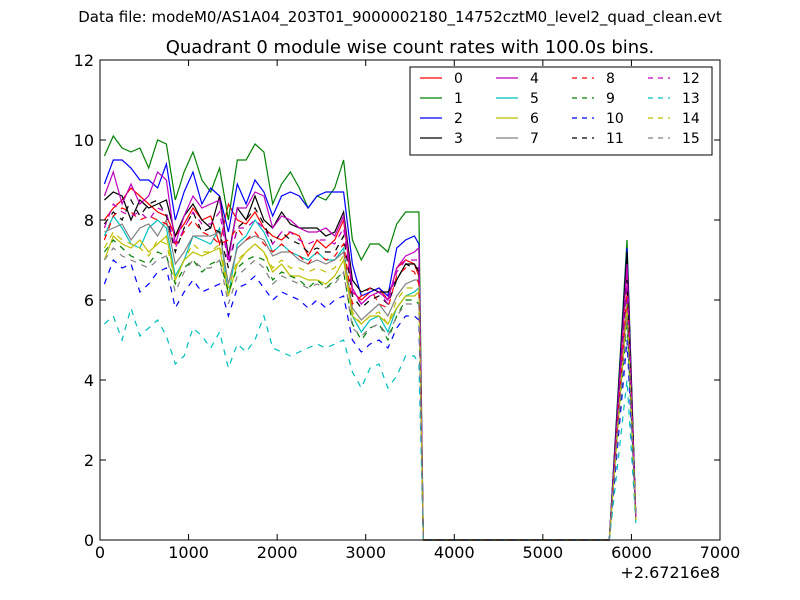 This screenshot has height=600, width=800. Describe the element at coordinates (89, 460) in the screenshot. I see `y-tick-label: 2` at that location.